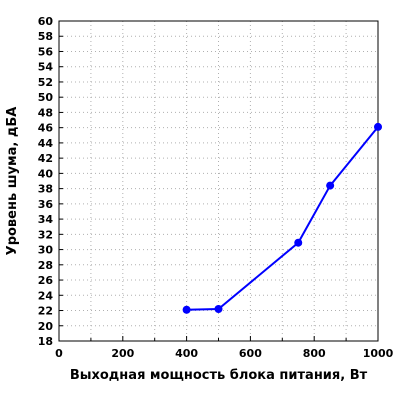 The height and width of the screenshot is (400, 400). Describe the element at coordinates (45, 36) in the screenshot. I see `y-tick-label: 58` at that location.